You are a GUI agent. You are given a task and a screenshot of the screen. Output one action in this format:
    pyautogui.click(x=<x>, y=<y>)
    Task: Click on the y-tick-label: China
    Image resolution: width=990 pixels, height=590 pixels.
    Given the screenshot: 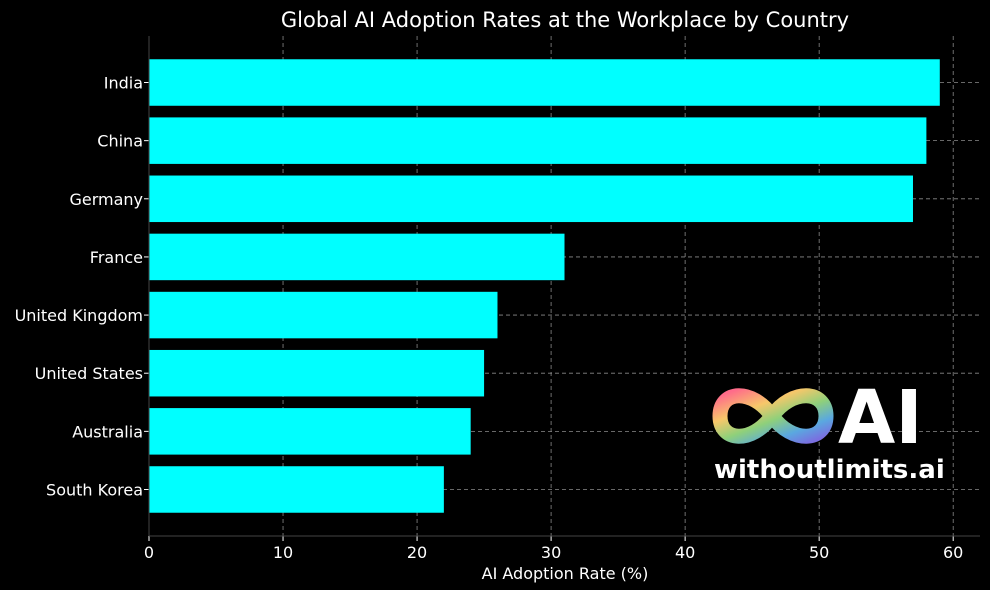 What is the action you would take?
    pyautogui.click(x=120, y=141)
    